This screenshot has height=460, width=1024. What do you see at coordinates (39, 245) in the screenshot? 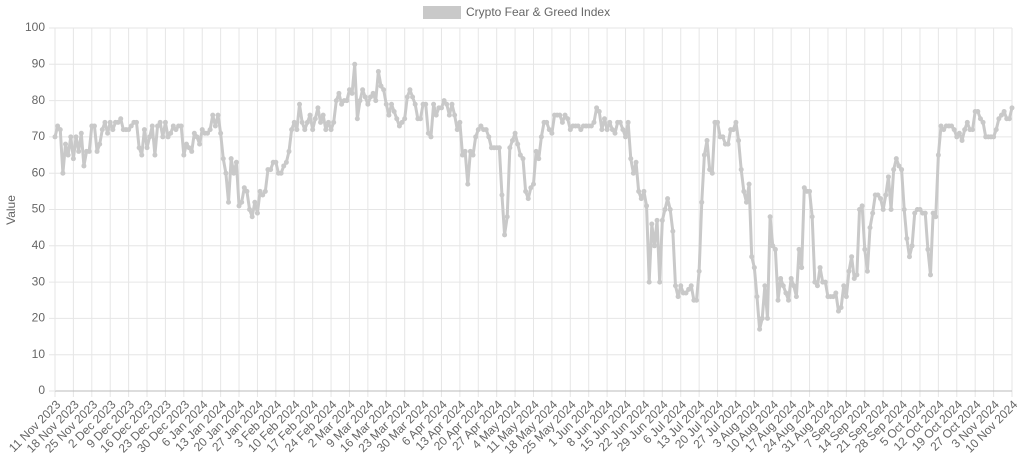
I see `y-tick-label: 40` at bounding box center [39, 245].